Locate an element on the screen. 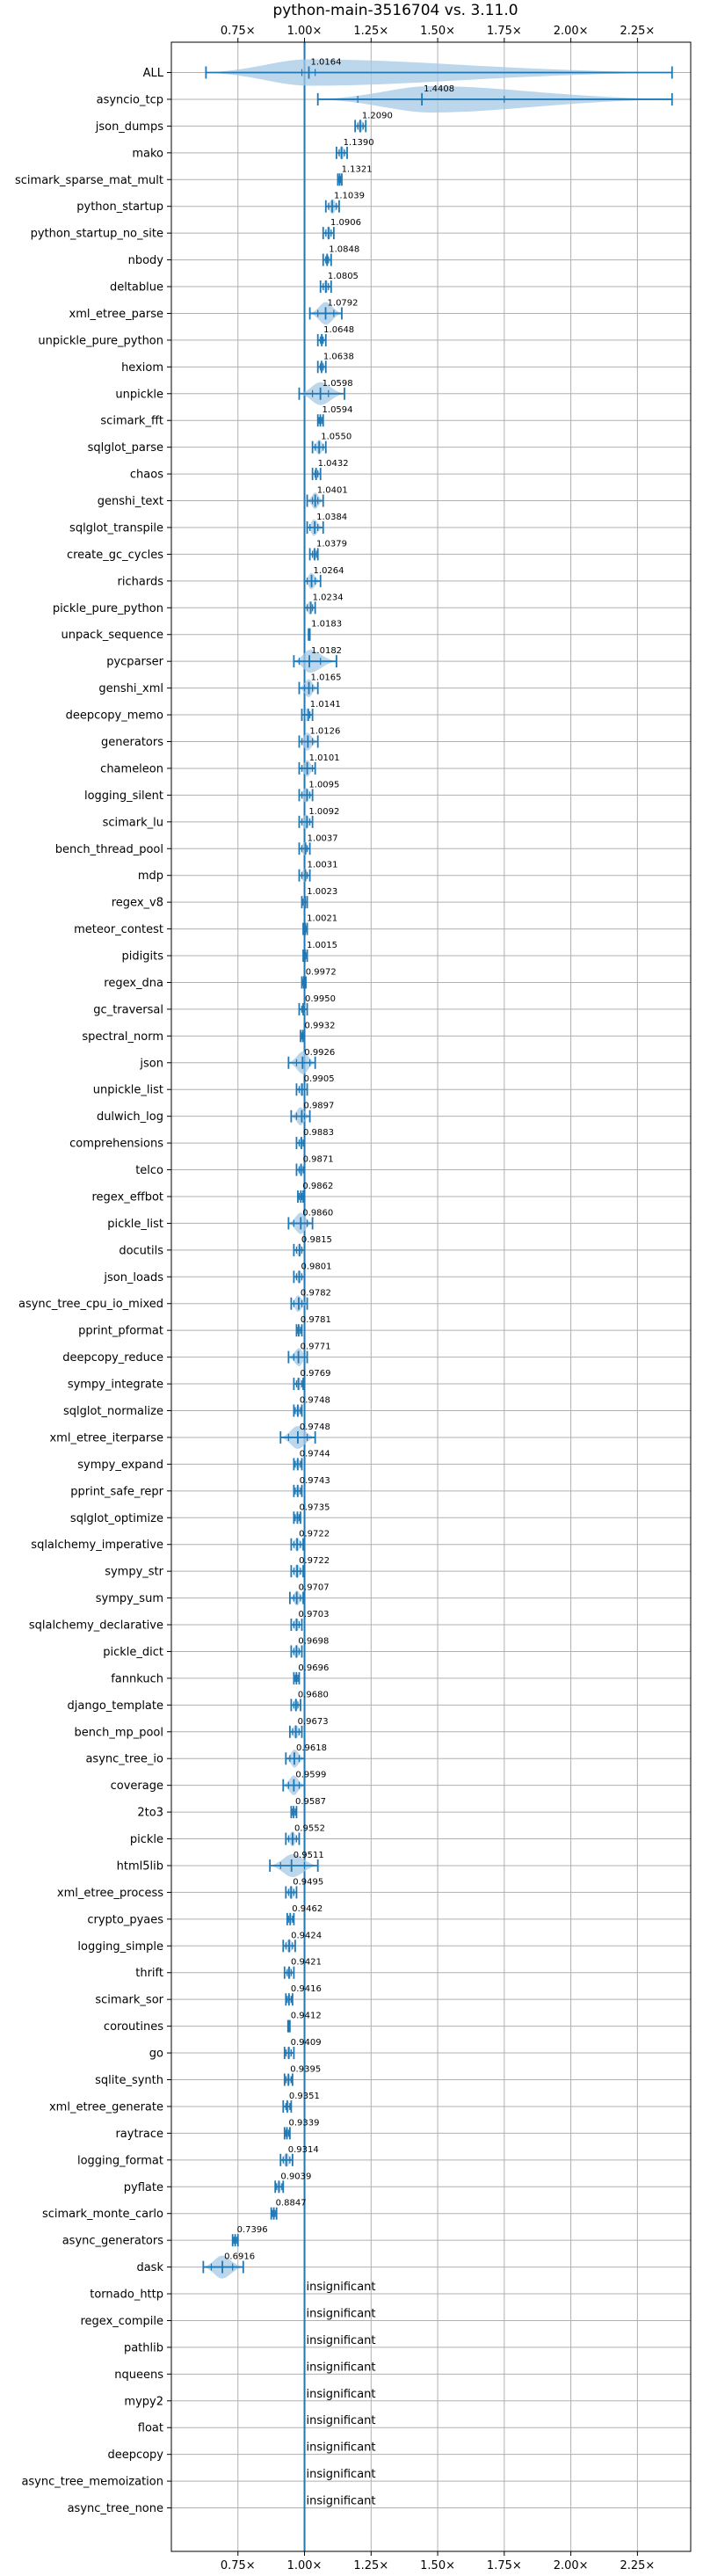 This screenshot has width=703, height=2576. row-label: sqlite_synth is located at coordinates (129, 2080).